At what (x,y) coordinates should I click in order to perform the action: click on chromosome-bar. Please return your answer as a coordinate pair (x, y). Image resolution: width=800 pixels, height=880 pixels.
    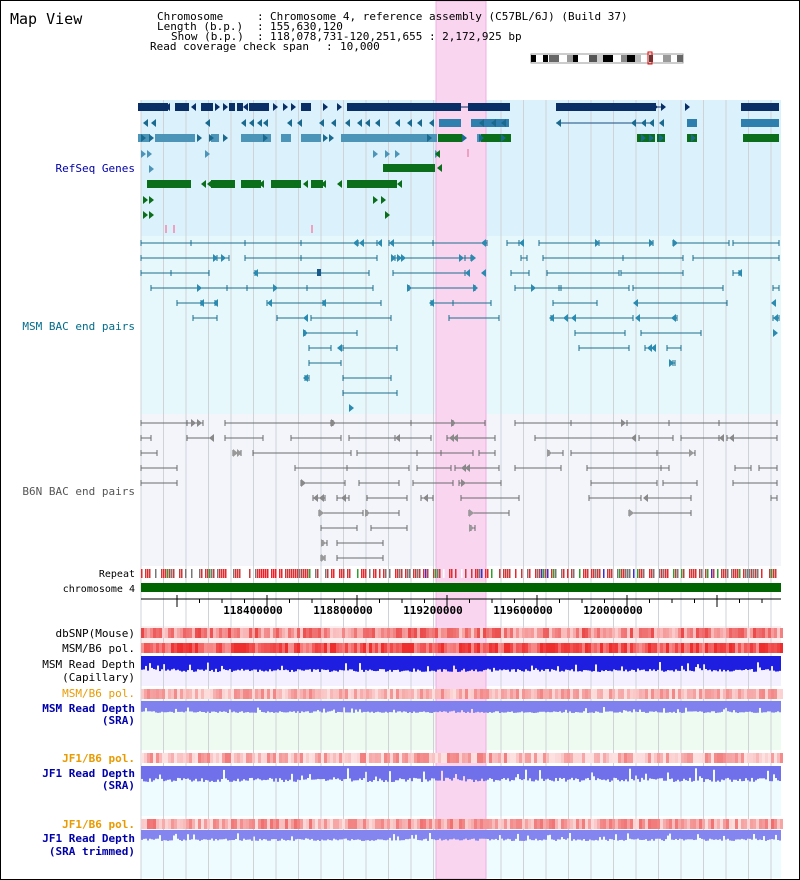
    Looking at the image, I should click on (461, 587).